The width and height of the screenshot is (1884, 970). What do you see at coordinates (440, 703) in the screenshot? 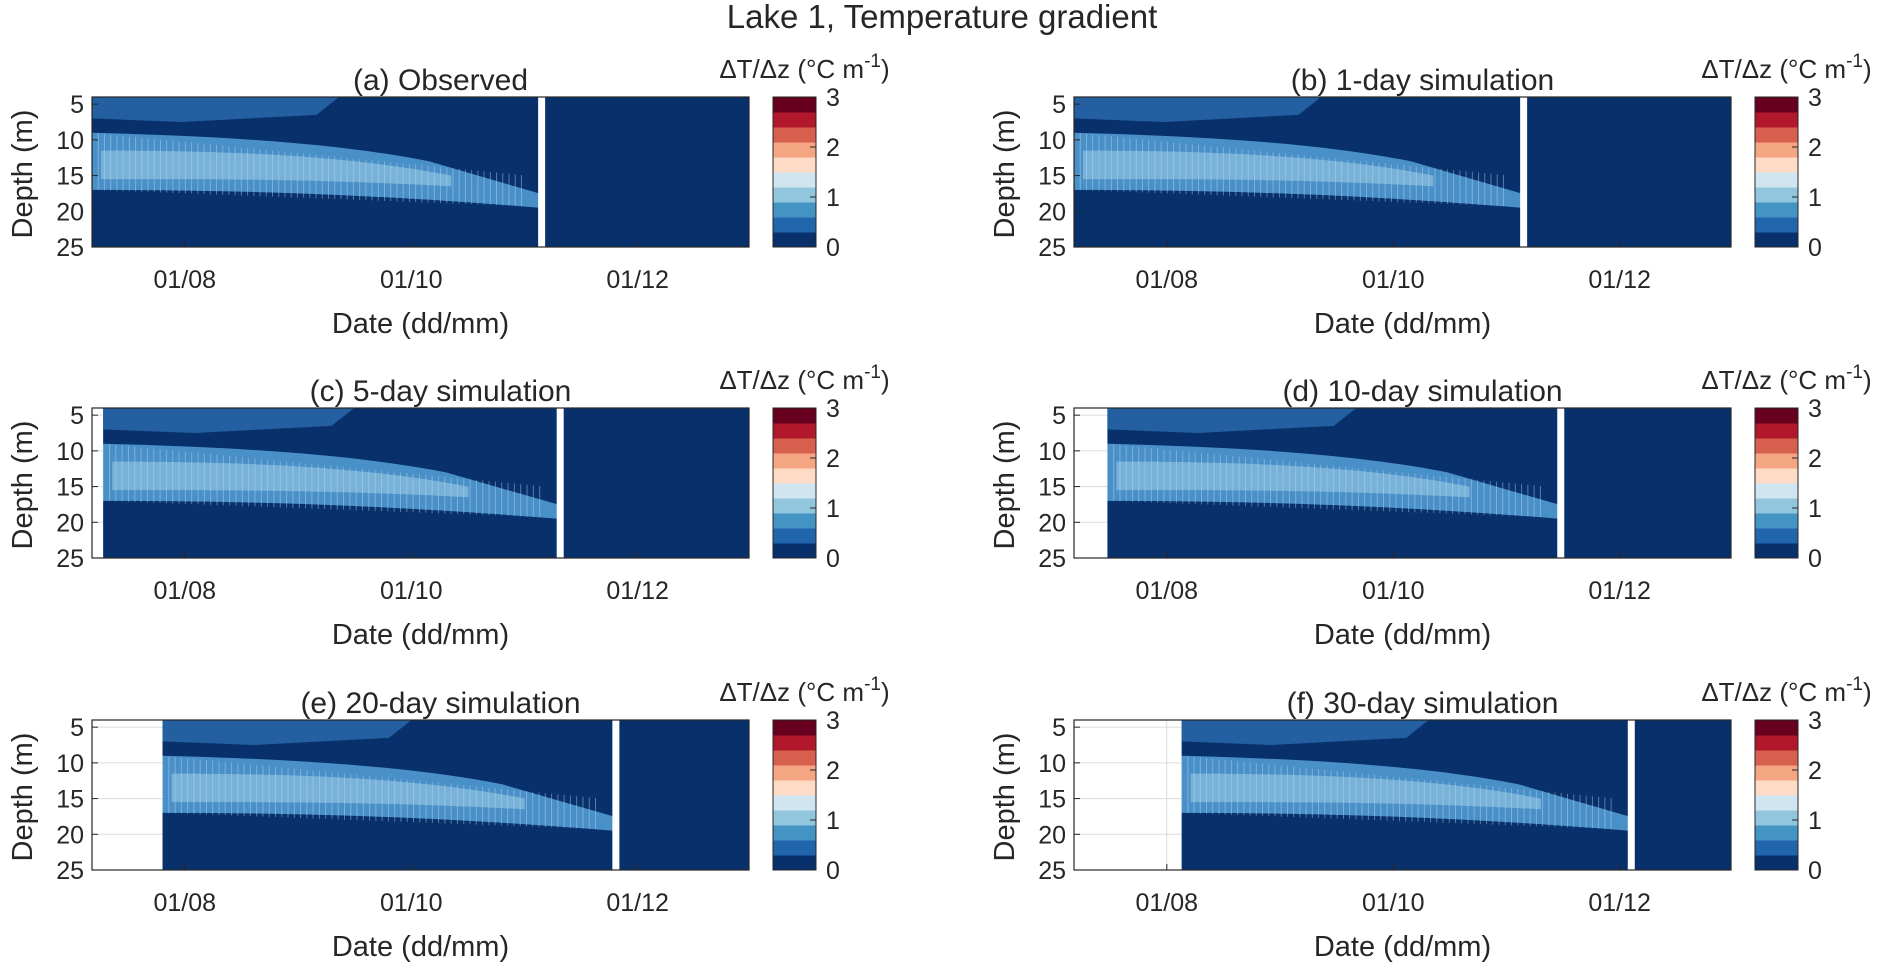
I see `panel-title: (e) 20-day simulation` at bounding box center [440, 703].